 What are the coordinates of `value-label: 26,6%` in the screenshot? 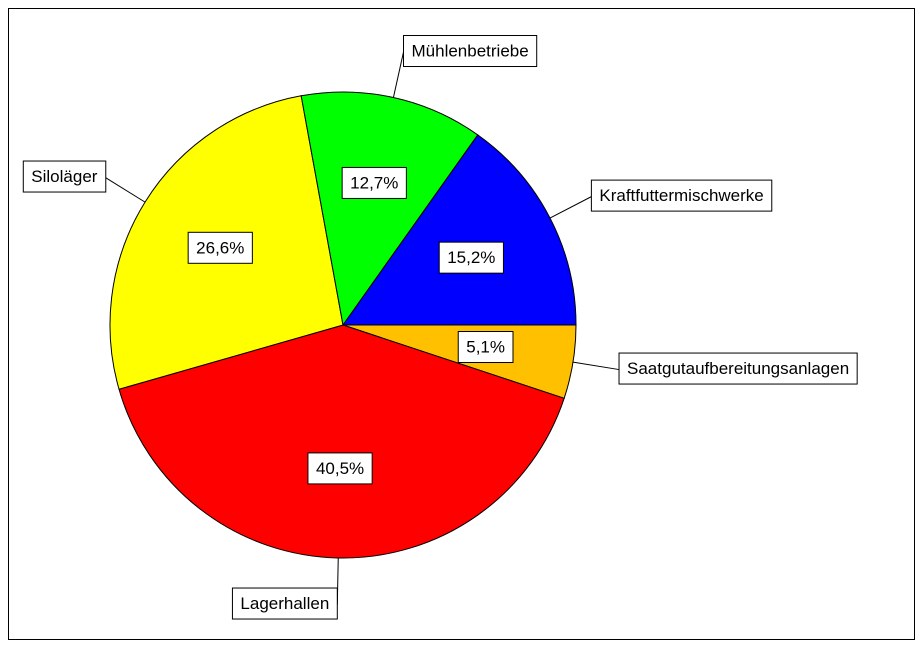 It's located at (220, 247).